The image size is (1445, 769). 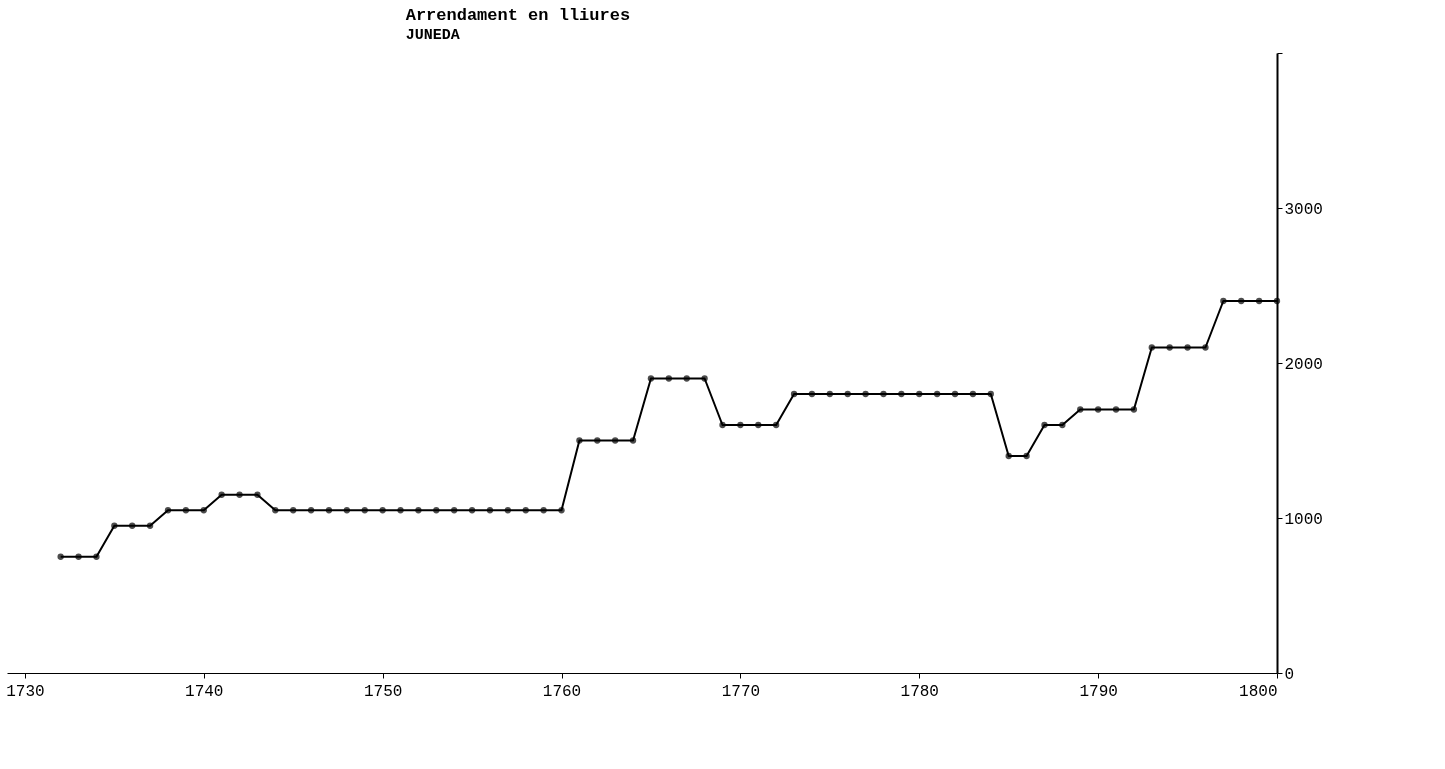 I want to click on x-tick-label: 1770, so click(x=741, y=691).